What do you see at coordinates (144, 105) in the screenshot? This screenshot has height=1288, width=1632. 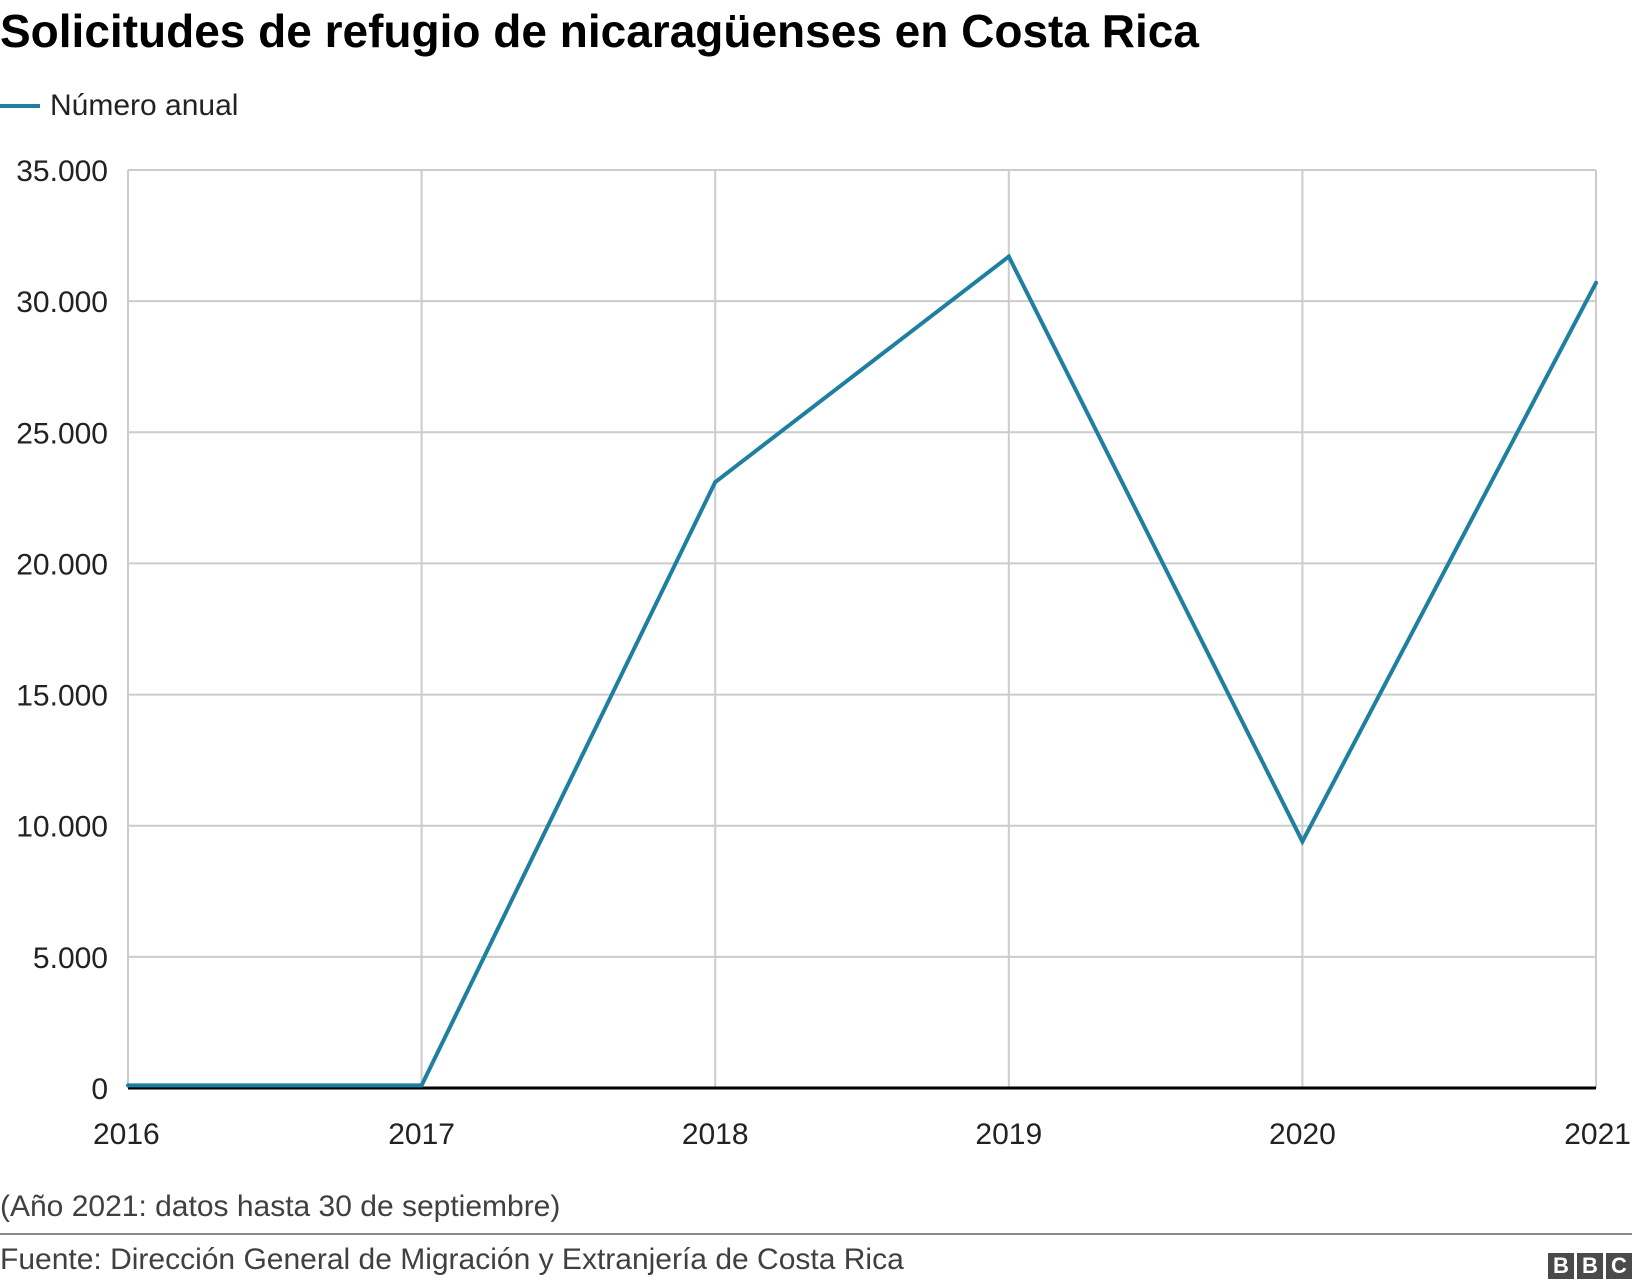 I see `legend-label: Número anual` at bounding box center [144, 105].